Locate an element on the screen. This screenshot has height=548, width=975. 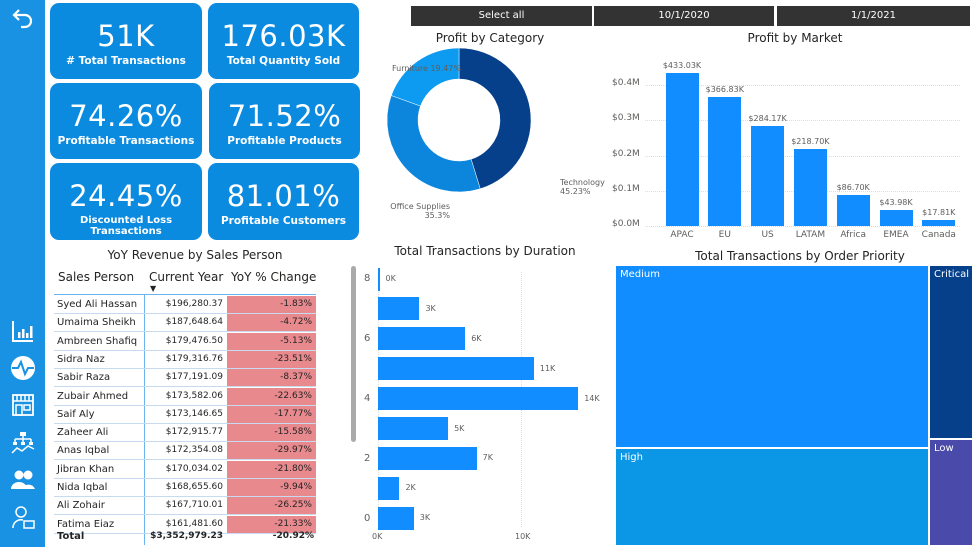
kpi-value: 74.26% is located at coordinates (126, 116).